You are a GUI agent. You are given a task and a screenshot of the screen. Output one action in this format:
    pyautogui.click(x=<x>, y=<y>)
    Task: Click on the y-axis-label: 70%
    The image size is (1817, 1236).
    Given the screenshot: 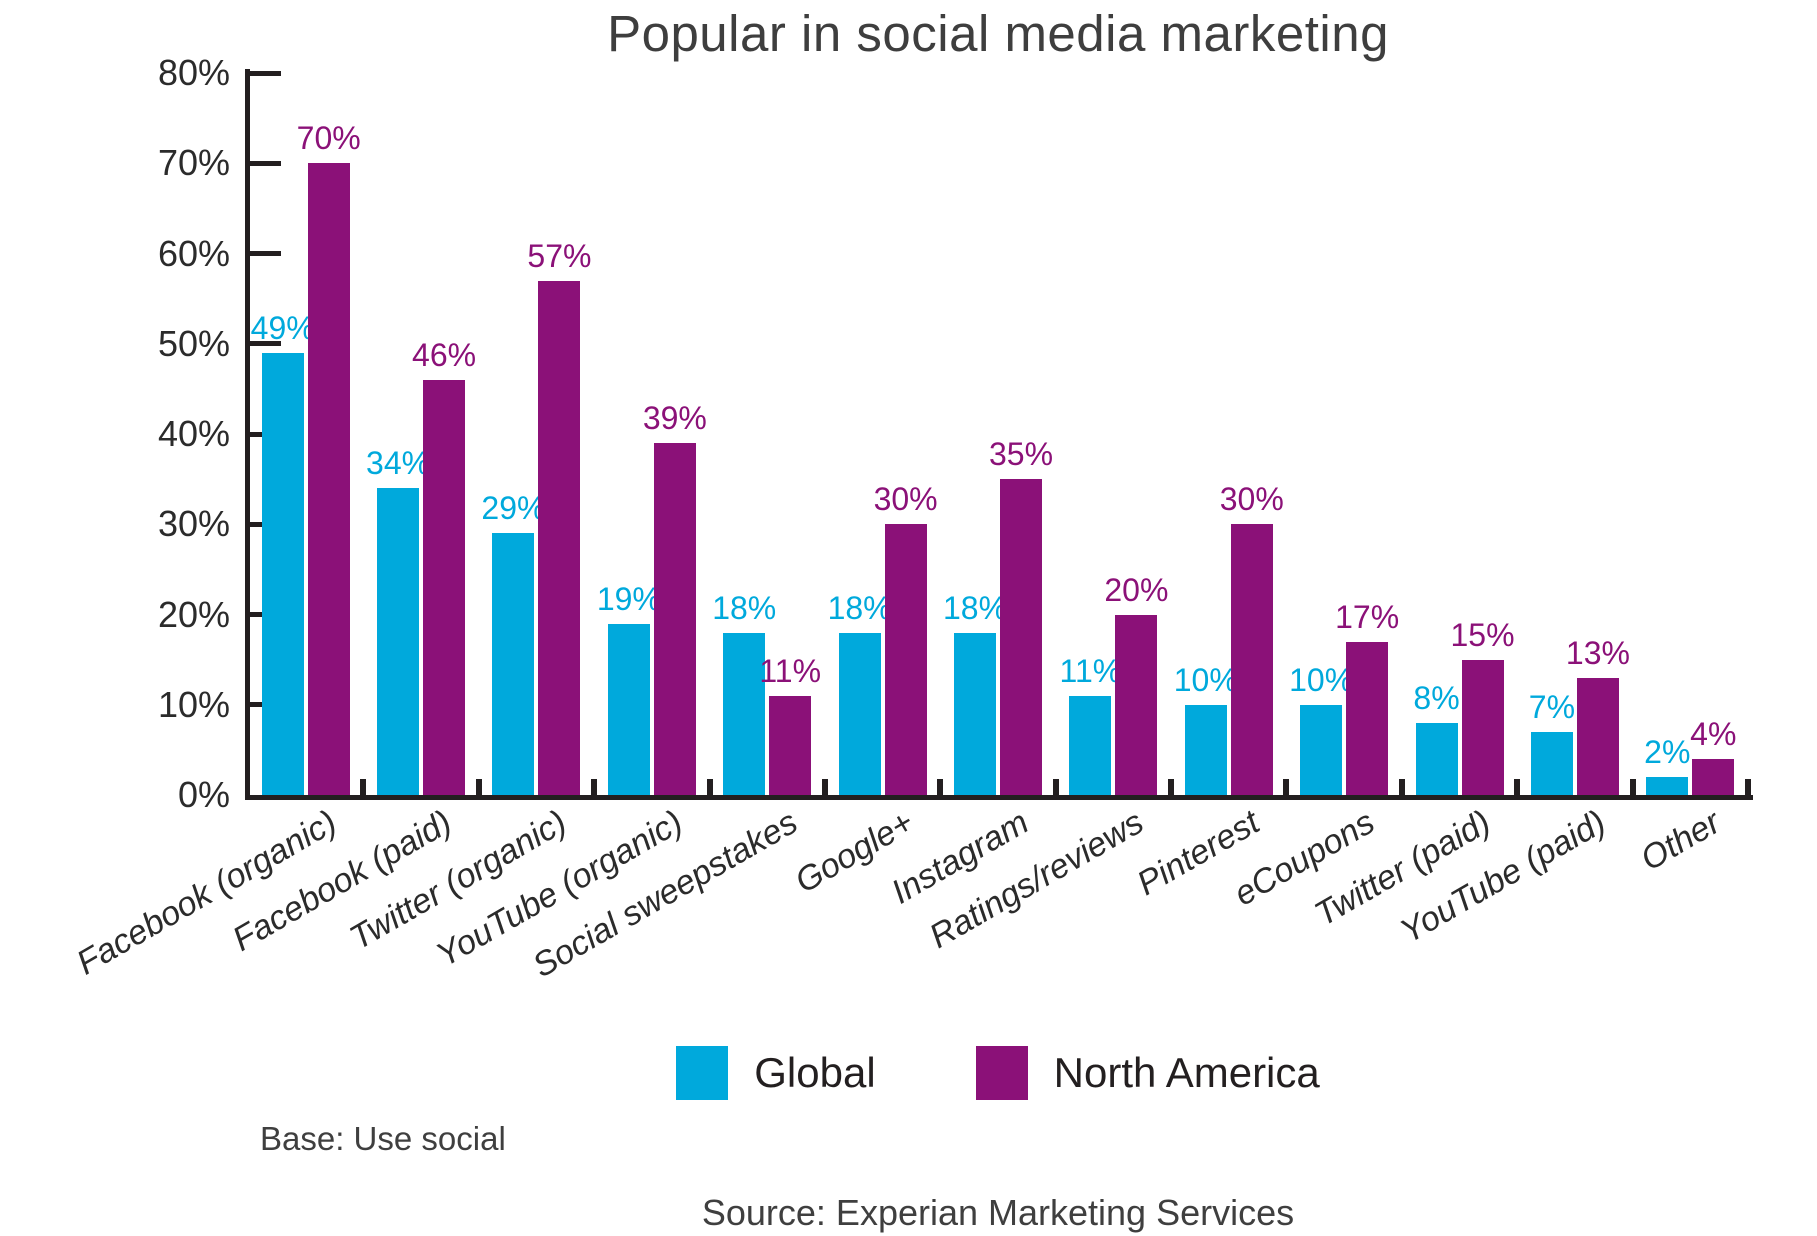 What is the action you would take?
    pyautogui.click(x=193, y=163)
    